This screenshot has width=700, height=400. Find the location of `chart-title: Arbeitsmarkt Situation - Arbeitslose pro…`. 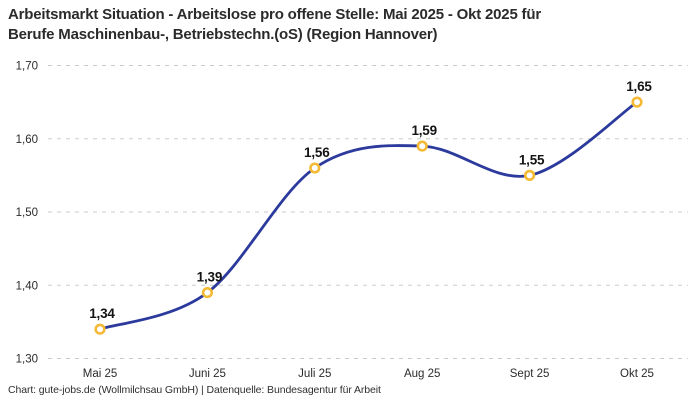

chart-title: Arbeitsmarkt Situation - Arbeitslose pro… is located at coordinates (350, 25).